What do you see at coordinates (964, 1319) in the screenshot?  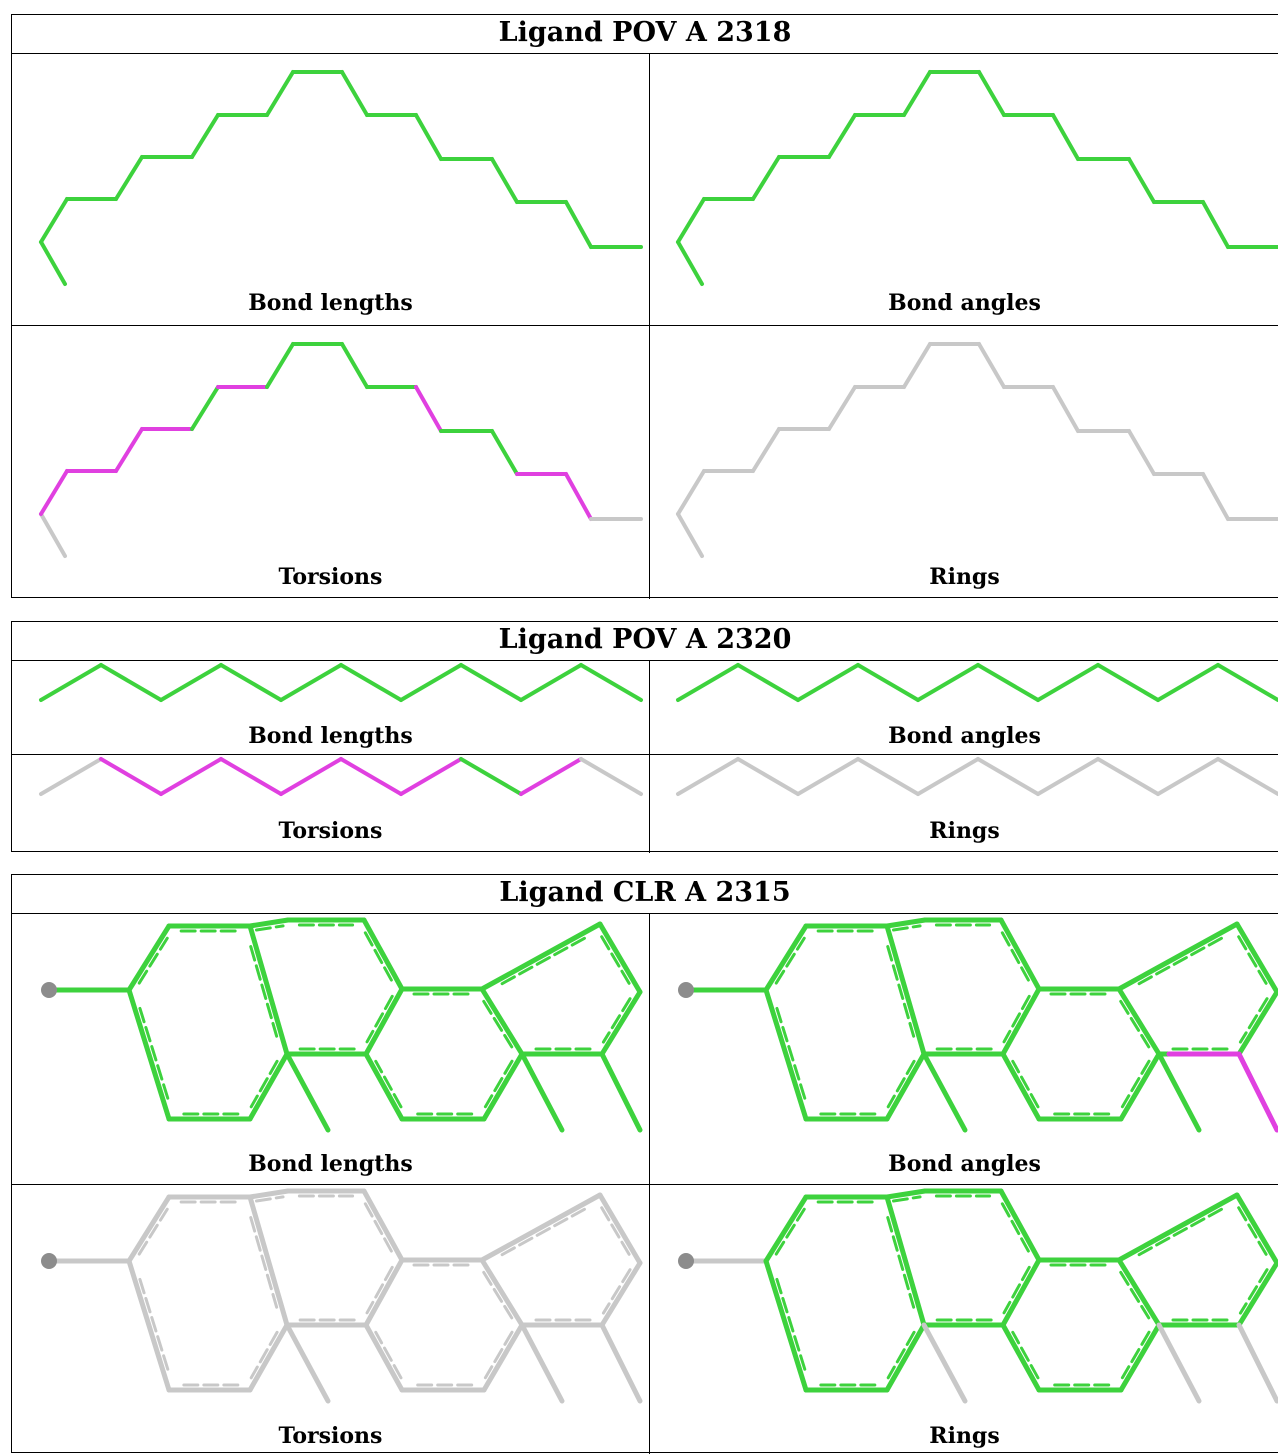 I see `cell-rings: Rings` at bounding box center [964, 1319].